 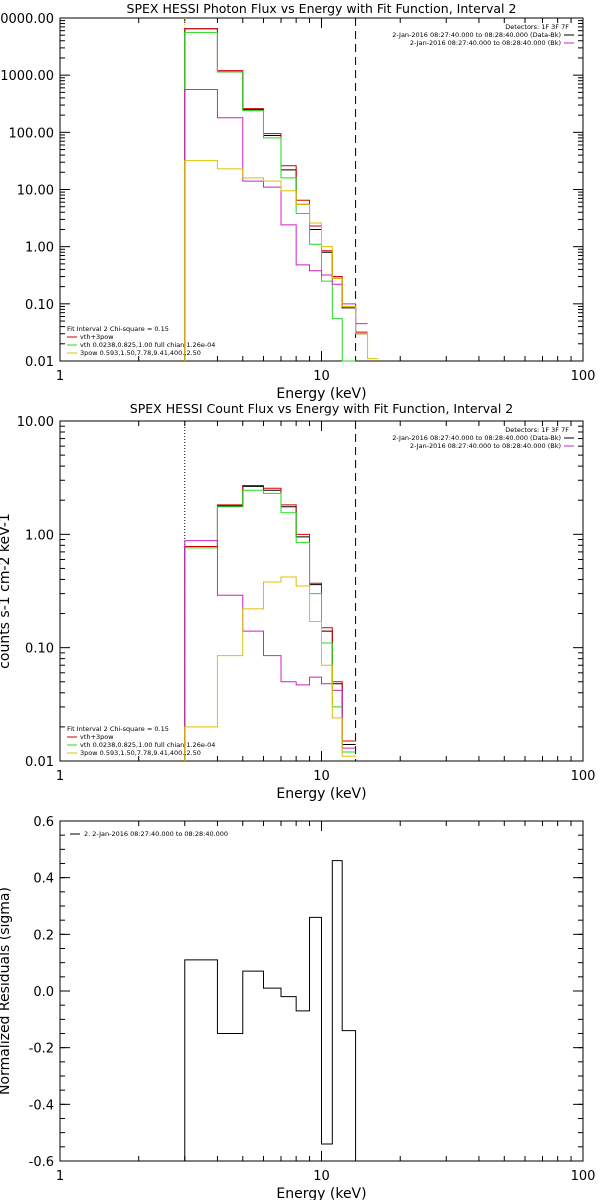 I want to click on y-tick-label: 0000.00, so click(x=27, y=19).